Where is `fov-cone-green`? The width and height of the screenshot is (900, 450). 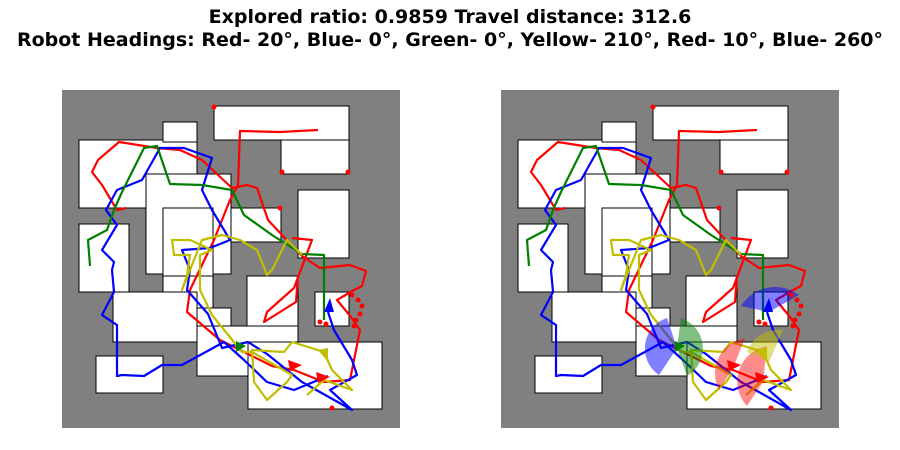
fov-cone-green is located at coordinates (690, 347).